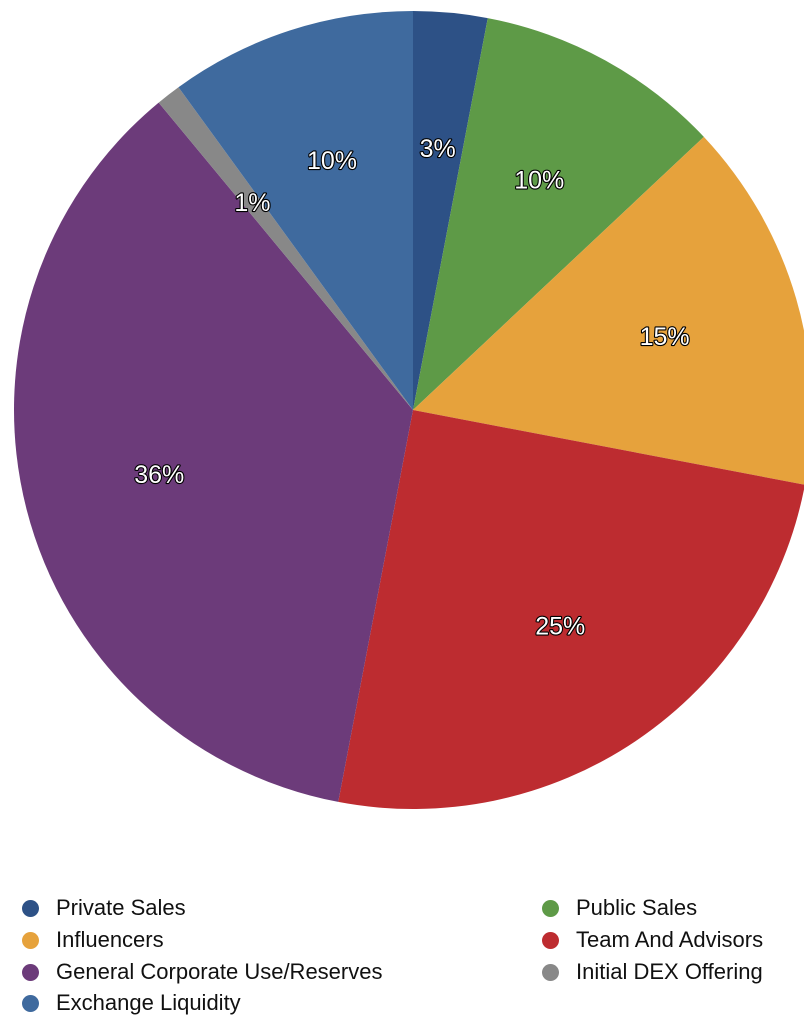 The height and width of the screenshot is (1018, 804). I want to click on legend-label: Influencers, so click(110, 939).